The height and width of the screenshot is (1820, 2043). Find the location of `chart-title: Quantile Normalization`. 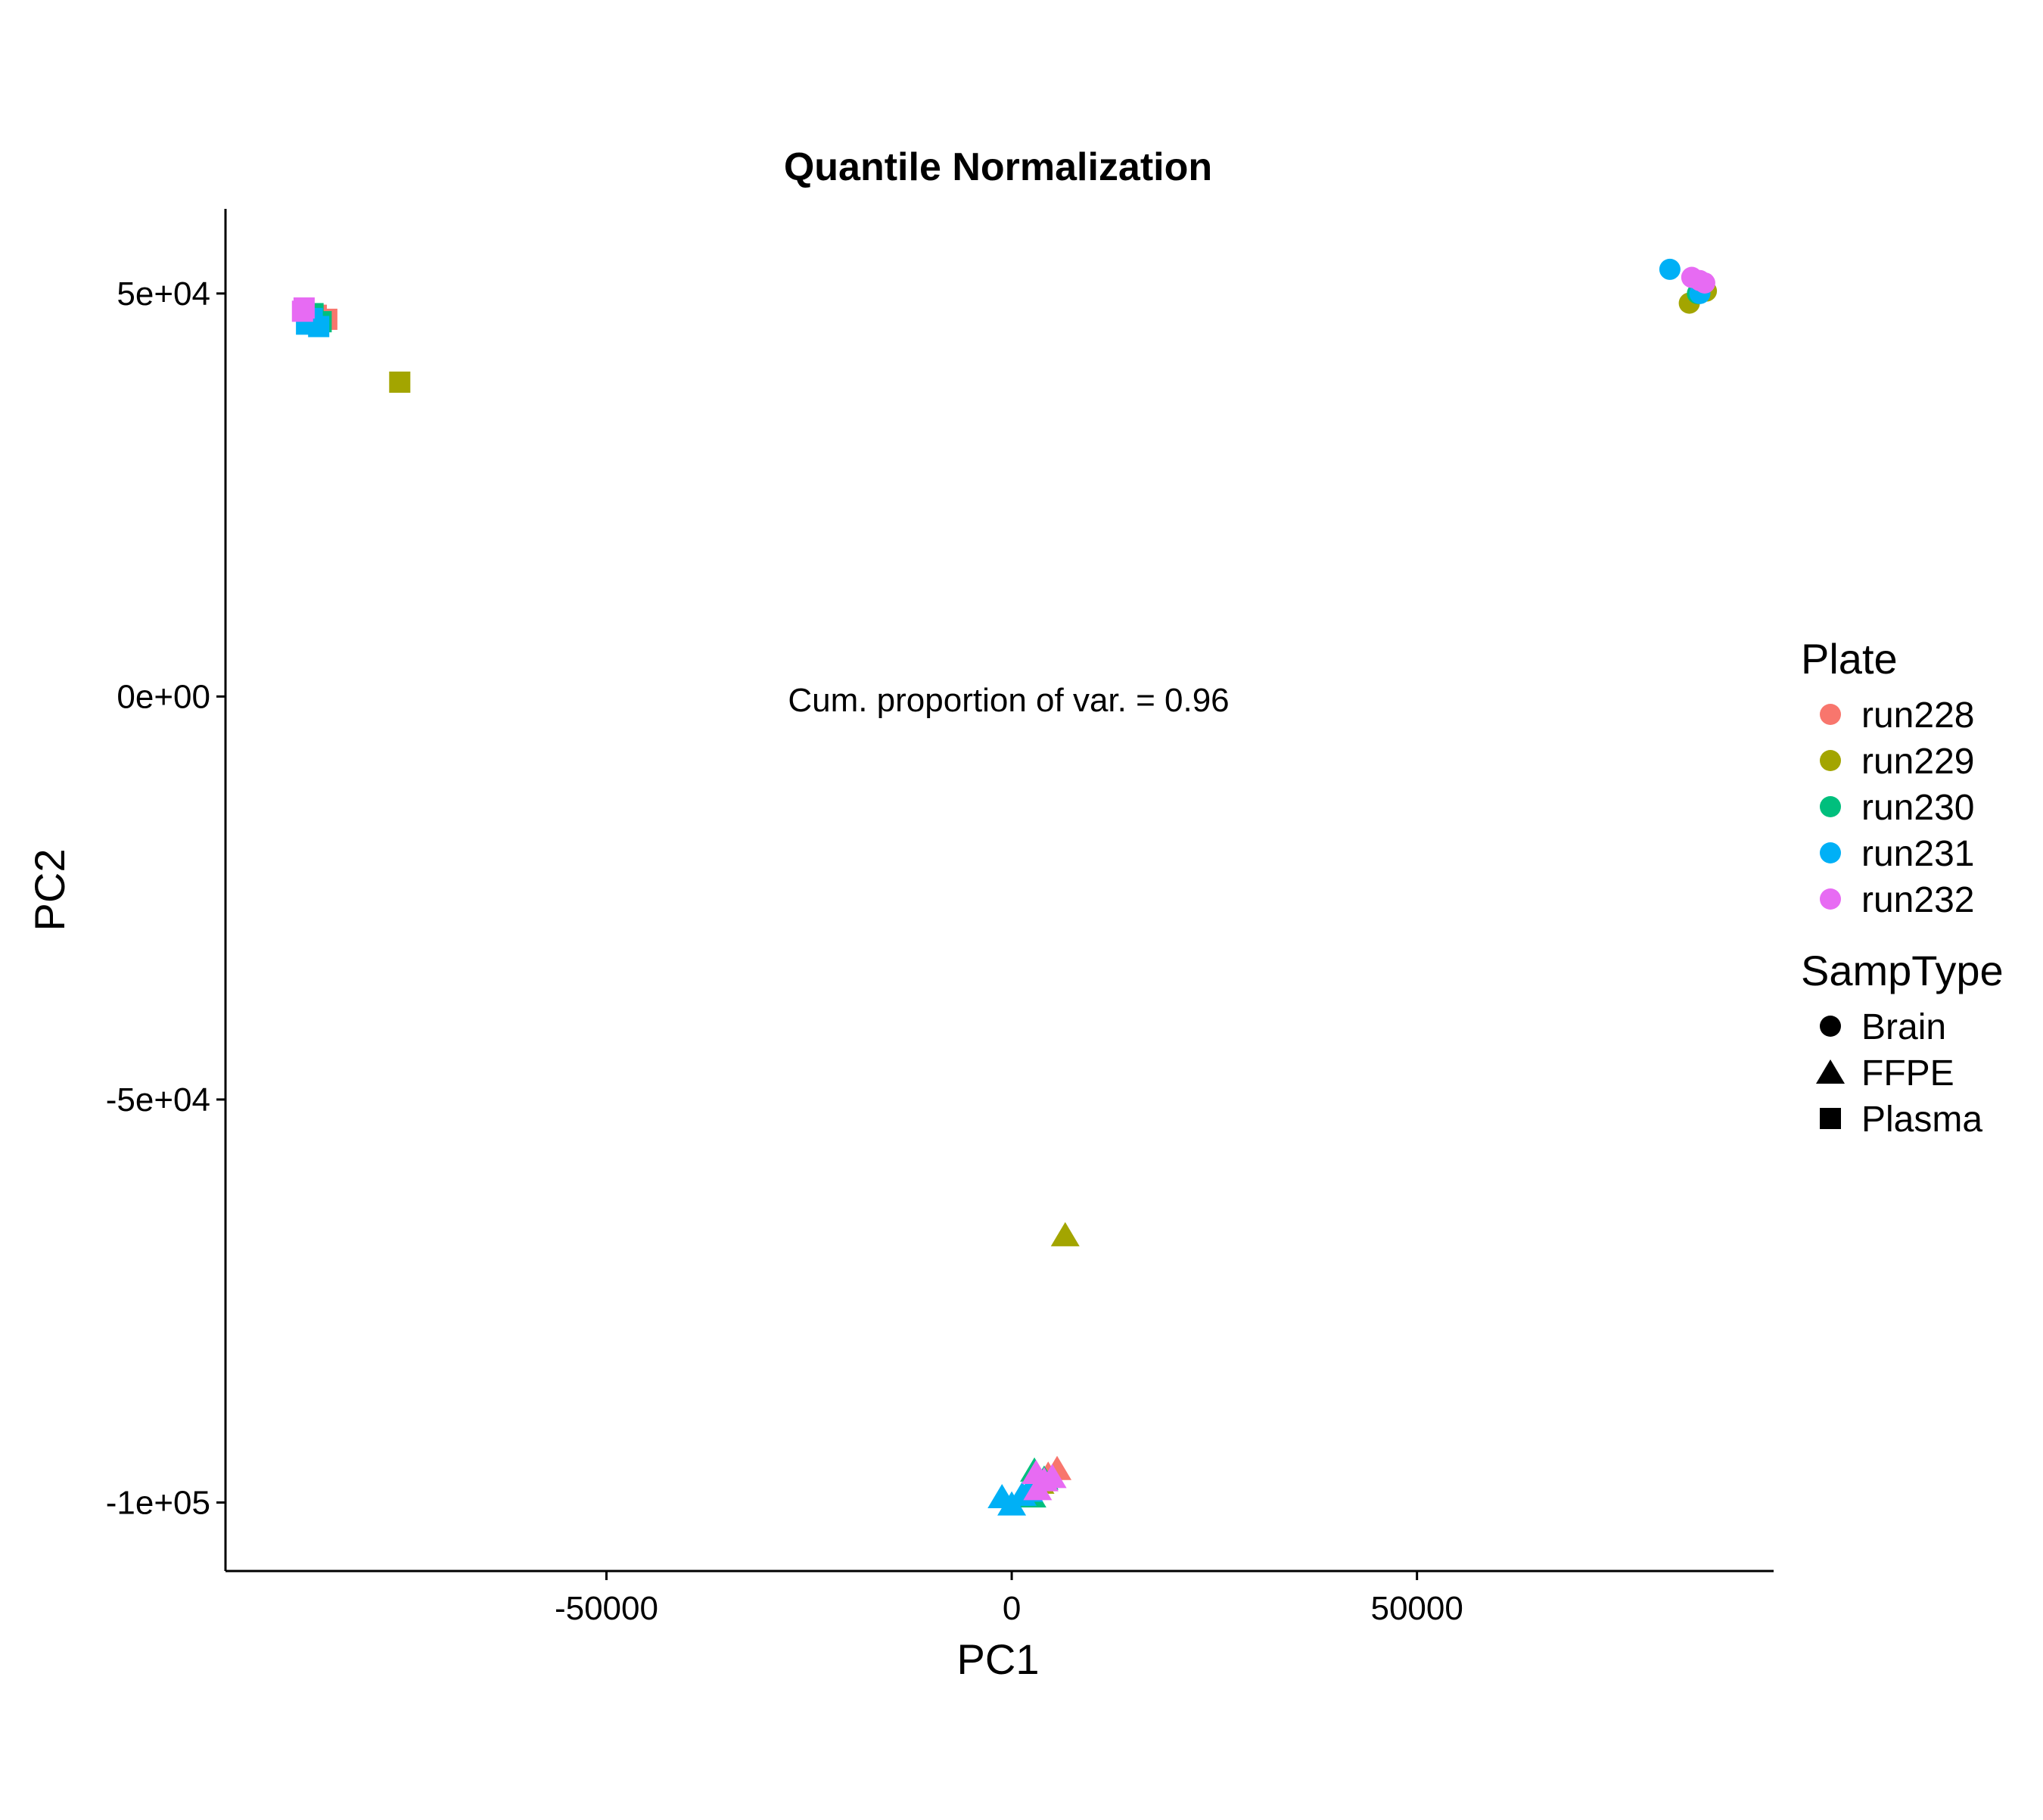

chart-title: Quantile Normalization is located at coordinates (998, 167).